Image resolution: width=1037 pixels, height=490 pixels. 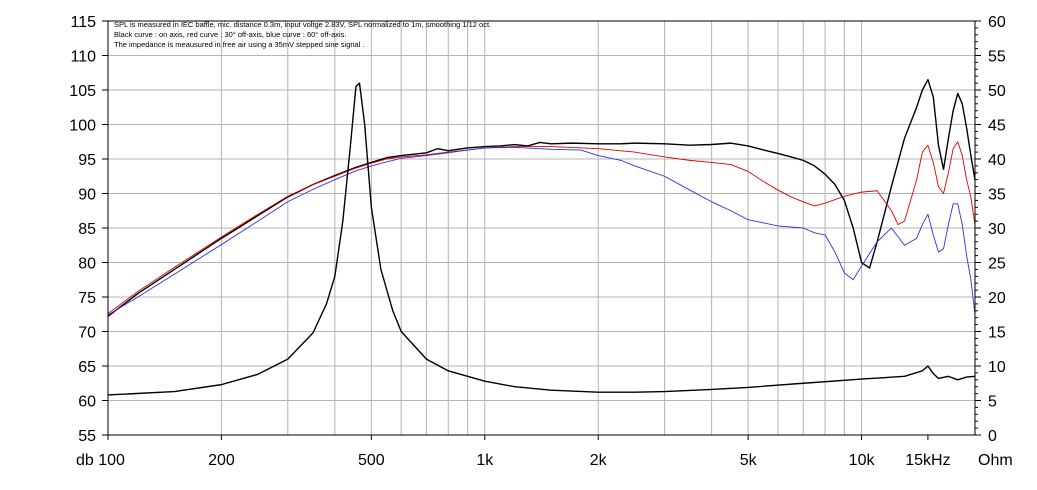 What do you see at coordinates (371, 460) in the screenshot?
I see `x-tick-label: 500` at bounding box center [371, 460].